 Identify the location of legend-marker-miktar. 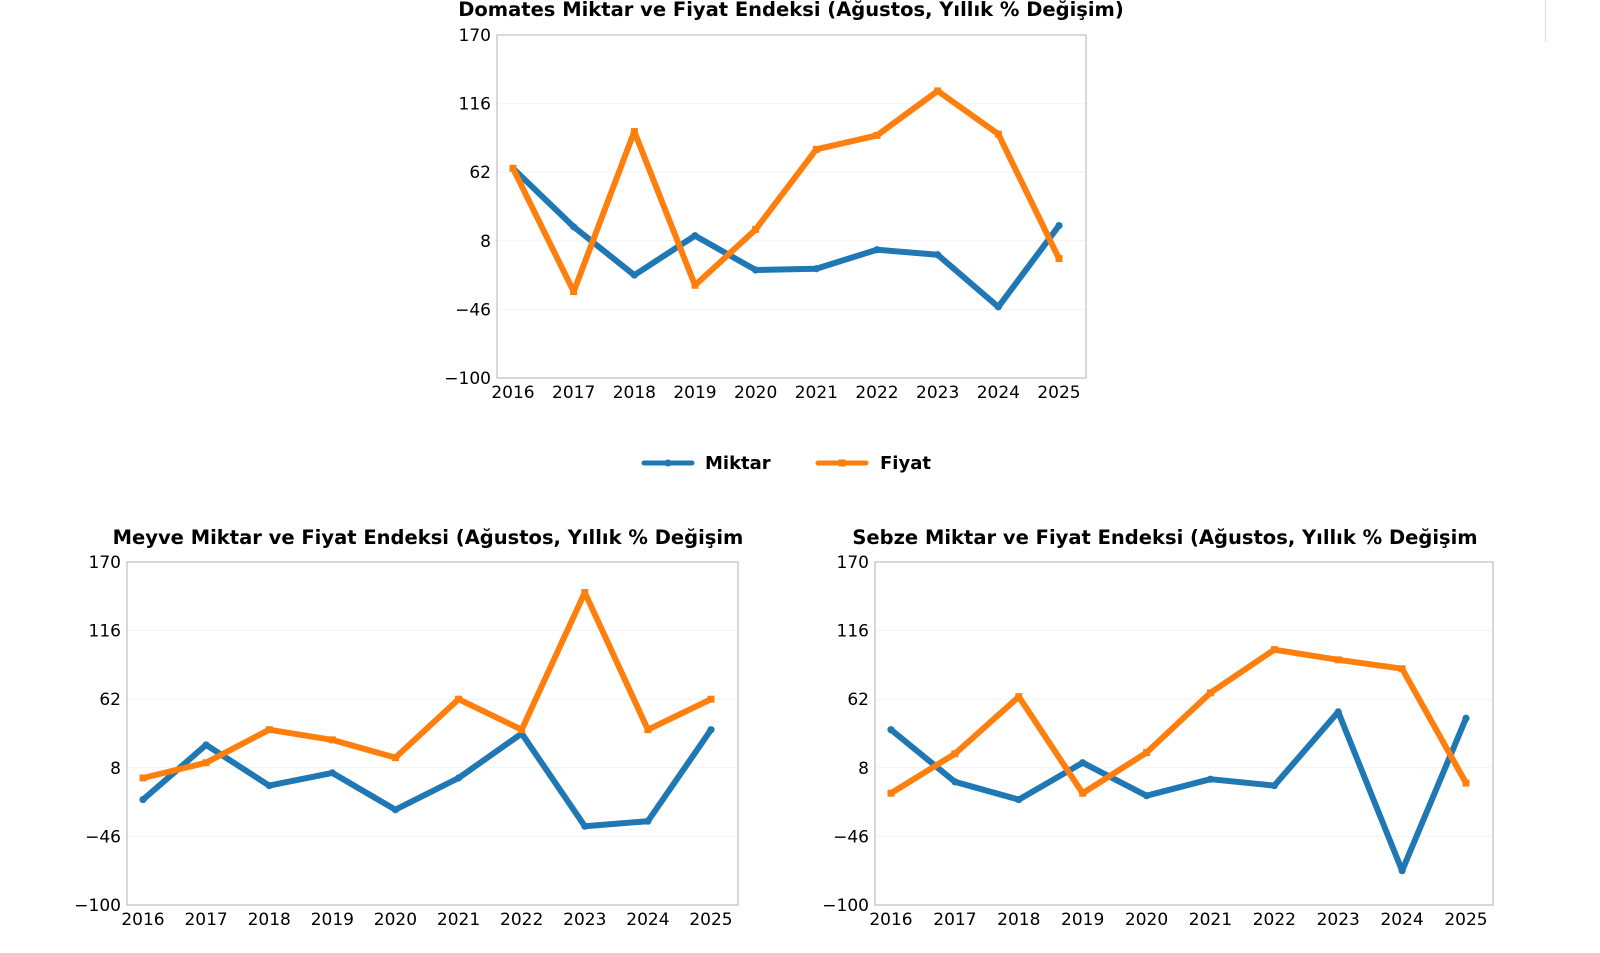
(668, 463).